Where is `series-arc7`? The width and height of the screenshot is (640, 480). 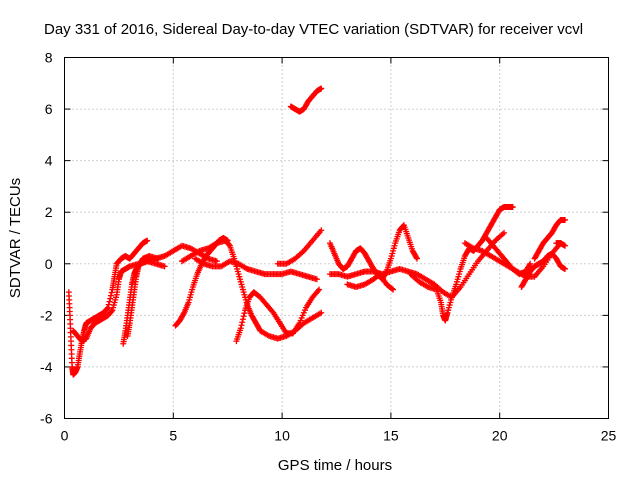
series-arc7 is located at coordinates (278, 315).